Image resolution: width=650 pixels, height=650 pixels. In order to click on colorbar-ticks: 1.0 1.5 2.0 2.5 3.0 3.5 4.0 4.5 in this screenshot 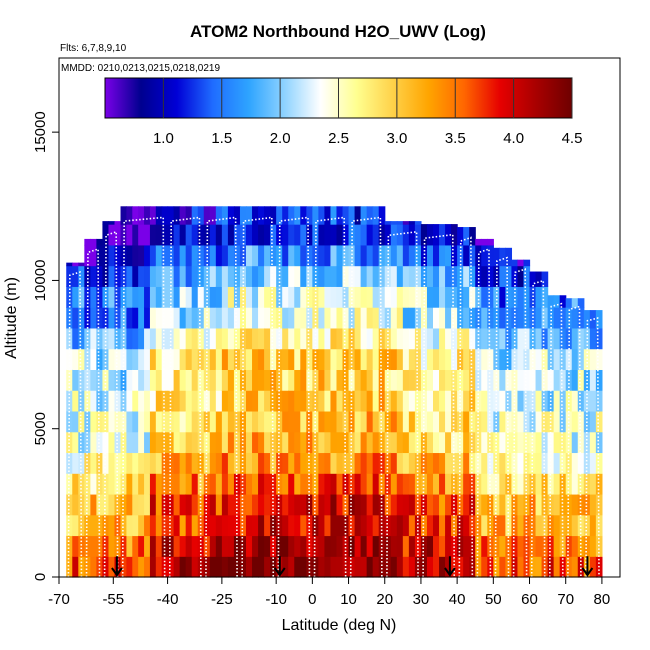, I will do `click(367, 112)`.